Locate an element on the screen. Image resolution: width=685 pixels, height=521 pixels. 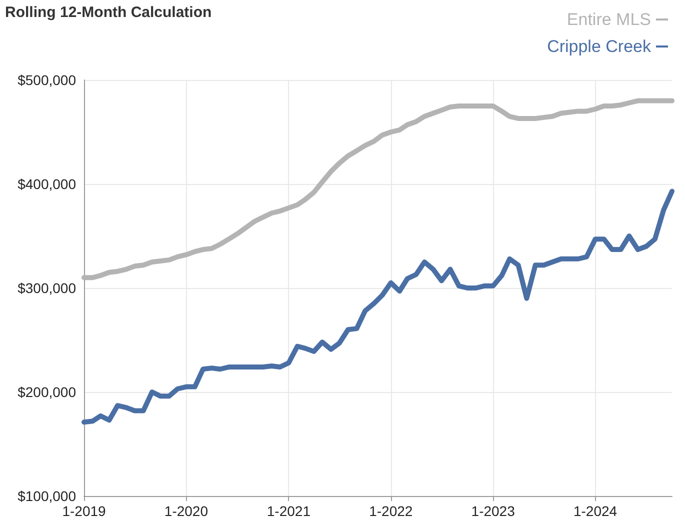
x-tick-label: 1-2021 is located at coordinates (288, 511).